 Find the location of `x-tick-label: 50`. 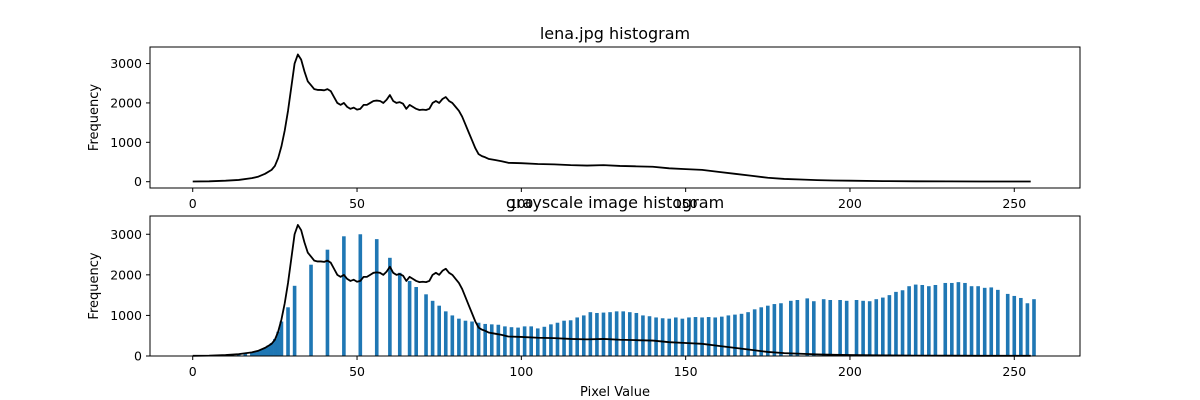

x-tick-label: 50 is located at coordinates (357, 371).